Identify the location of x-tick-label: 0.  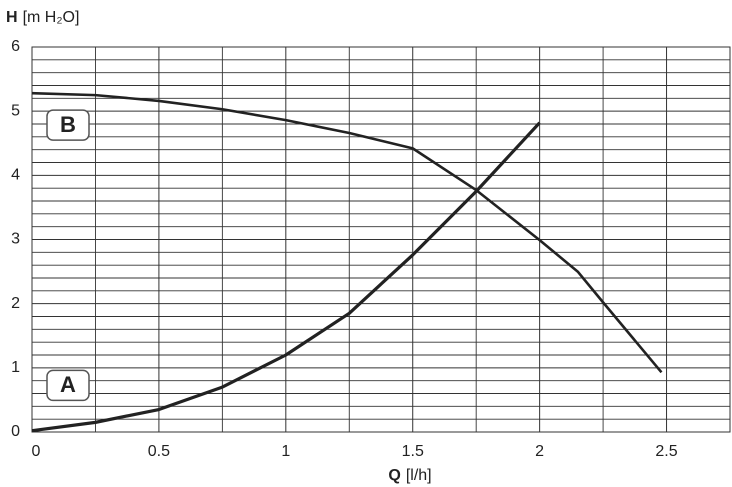
(36, 451).